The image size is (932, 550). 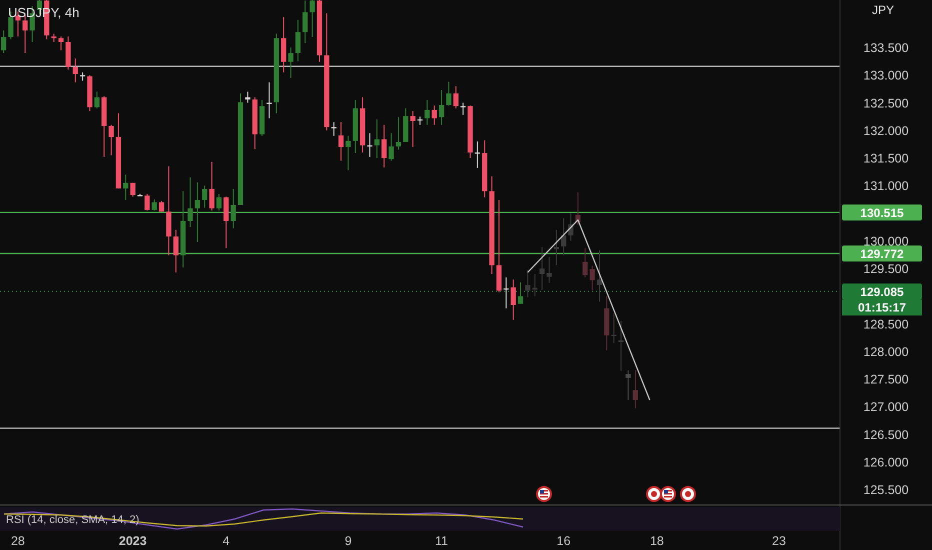 I want to click on y-tick-label: 131.500, so click(x=886, y=159).